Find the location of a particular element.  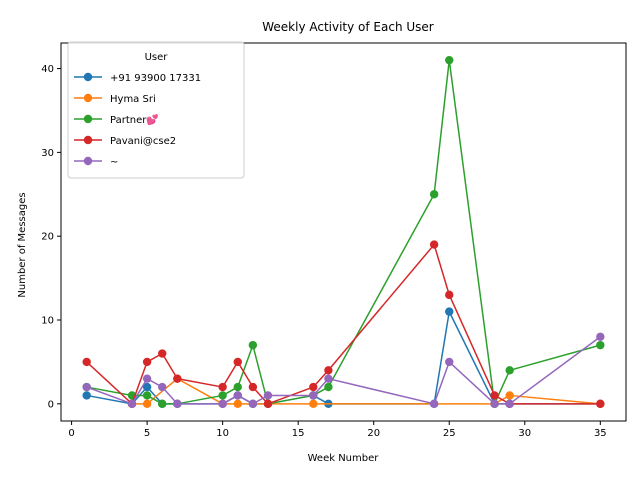

legend-label: ~ is located at coordinates (114, 162).